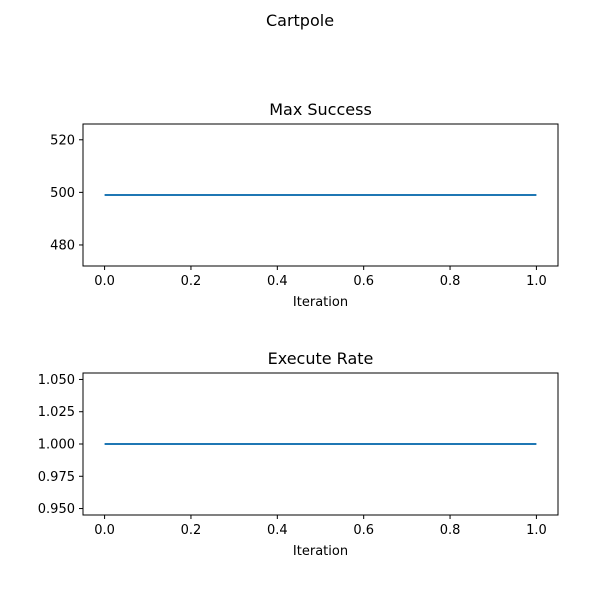  Describe the element at coordinates (56, 380) in the screenshot. I see `y-tick-label: 1.050` at that location.